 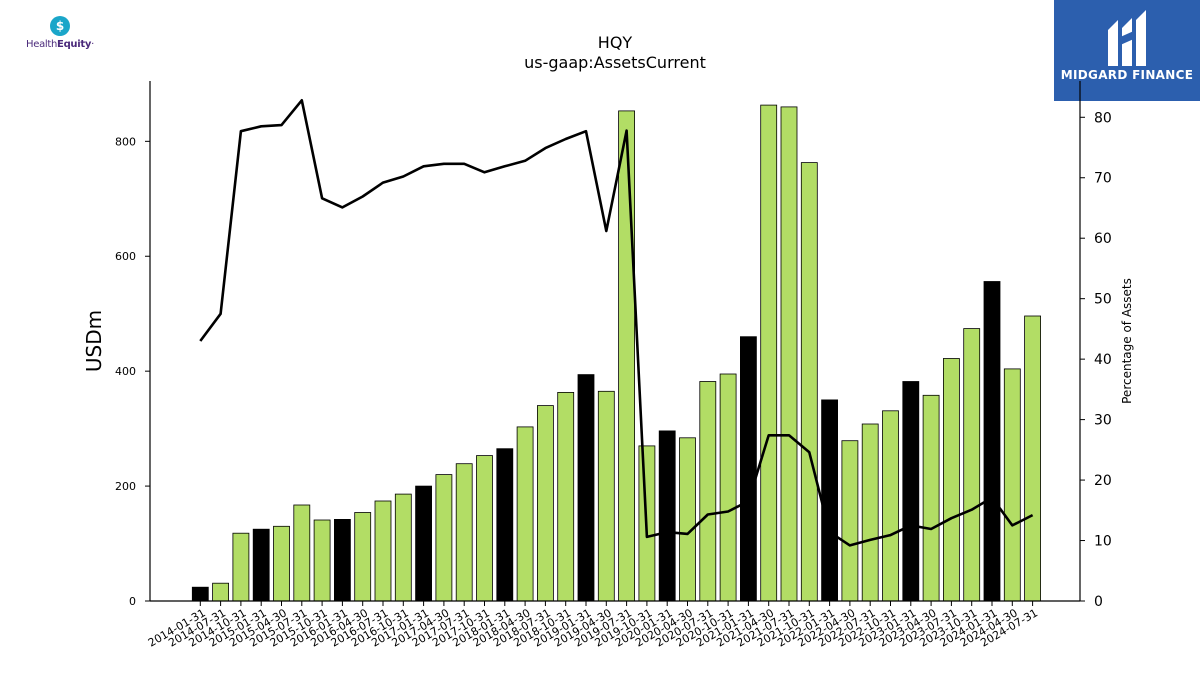 I want to click on chart-subtitle: us-gaap:AssetsCurrent, so click(x=615, y=62).